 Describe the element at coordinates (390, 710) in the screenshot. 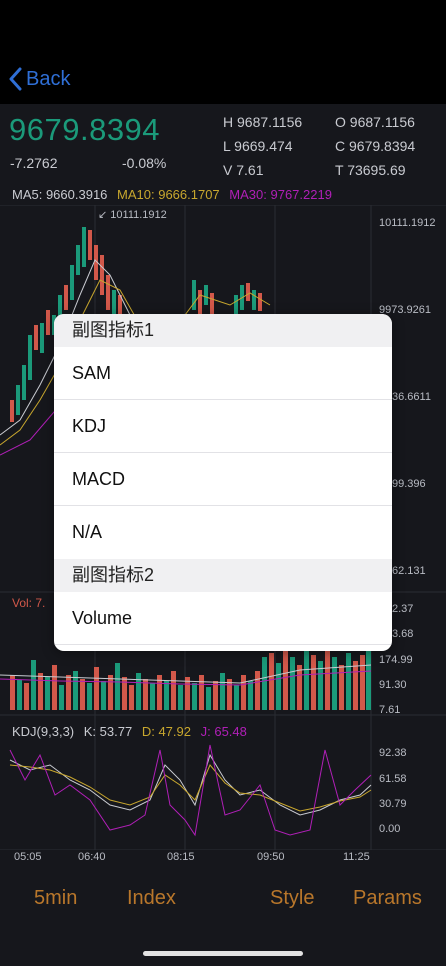

I see `vol-y-label-5: 7.61` at that location.